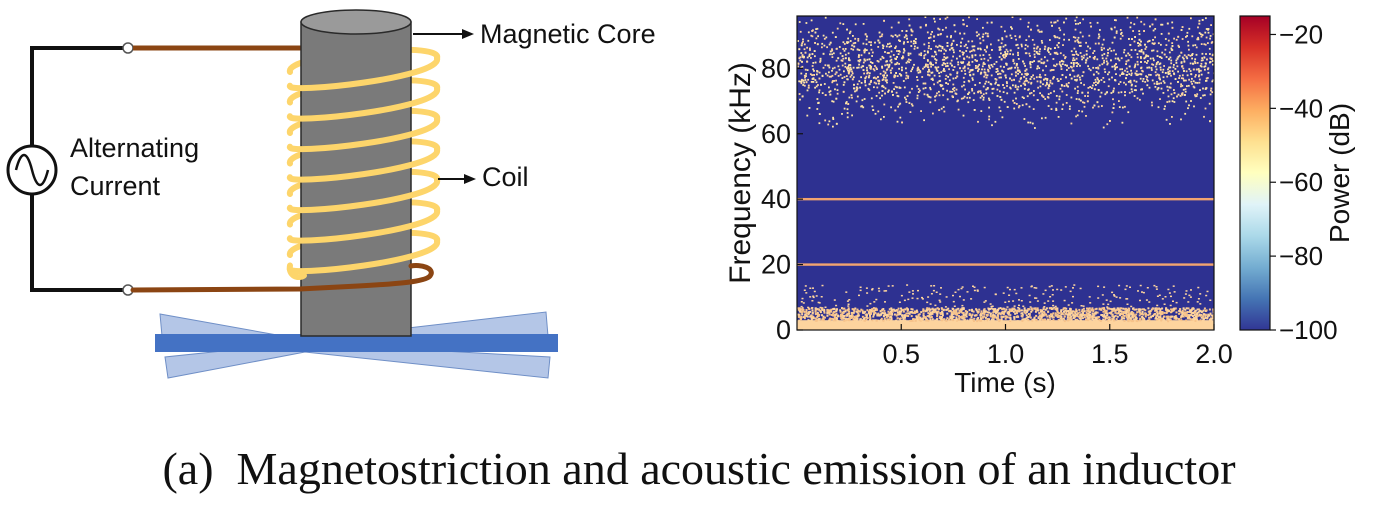 The width and height of the screenshot is (1398, 511). Describe the element at coordinates (470, 179) in the screenshot. I see `coil-arrow-head` at that location.